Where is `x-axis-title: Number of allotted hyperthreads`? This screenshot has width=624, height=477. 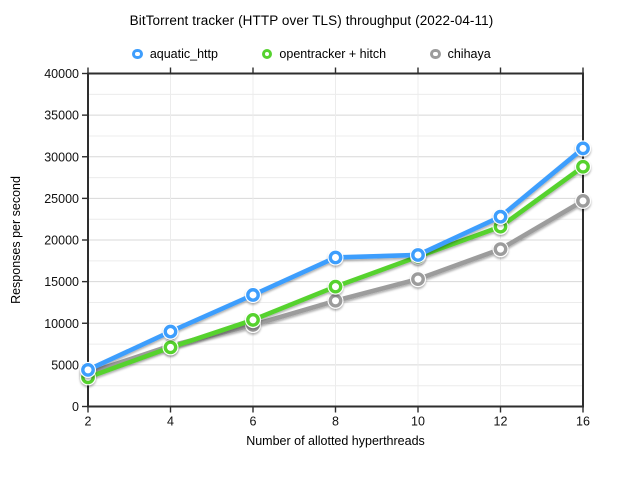 x-axis-title: Number of allotted hyperthreads is located at coordinates (335, 441).